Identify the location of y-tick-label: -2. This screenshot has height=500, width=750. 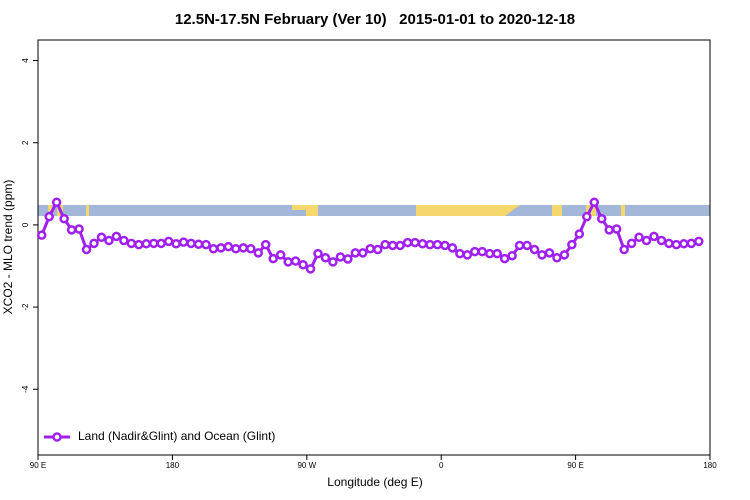
(25, 307).